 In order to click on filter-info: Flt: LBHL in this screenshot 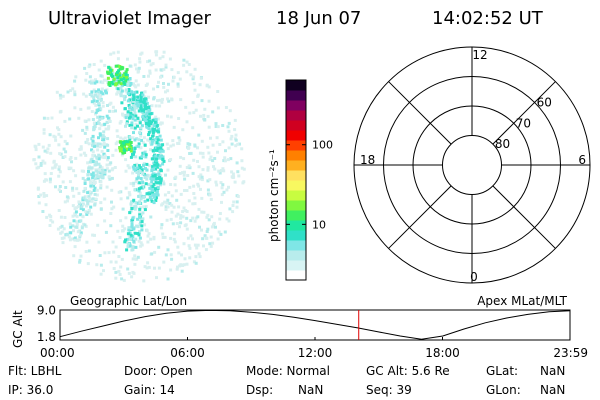, I will do `click(35, 371)`.